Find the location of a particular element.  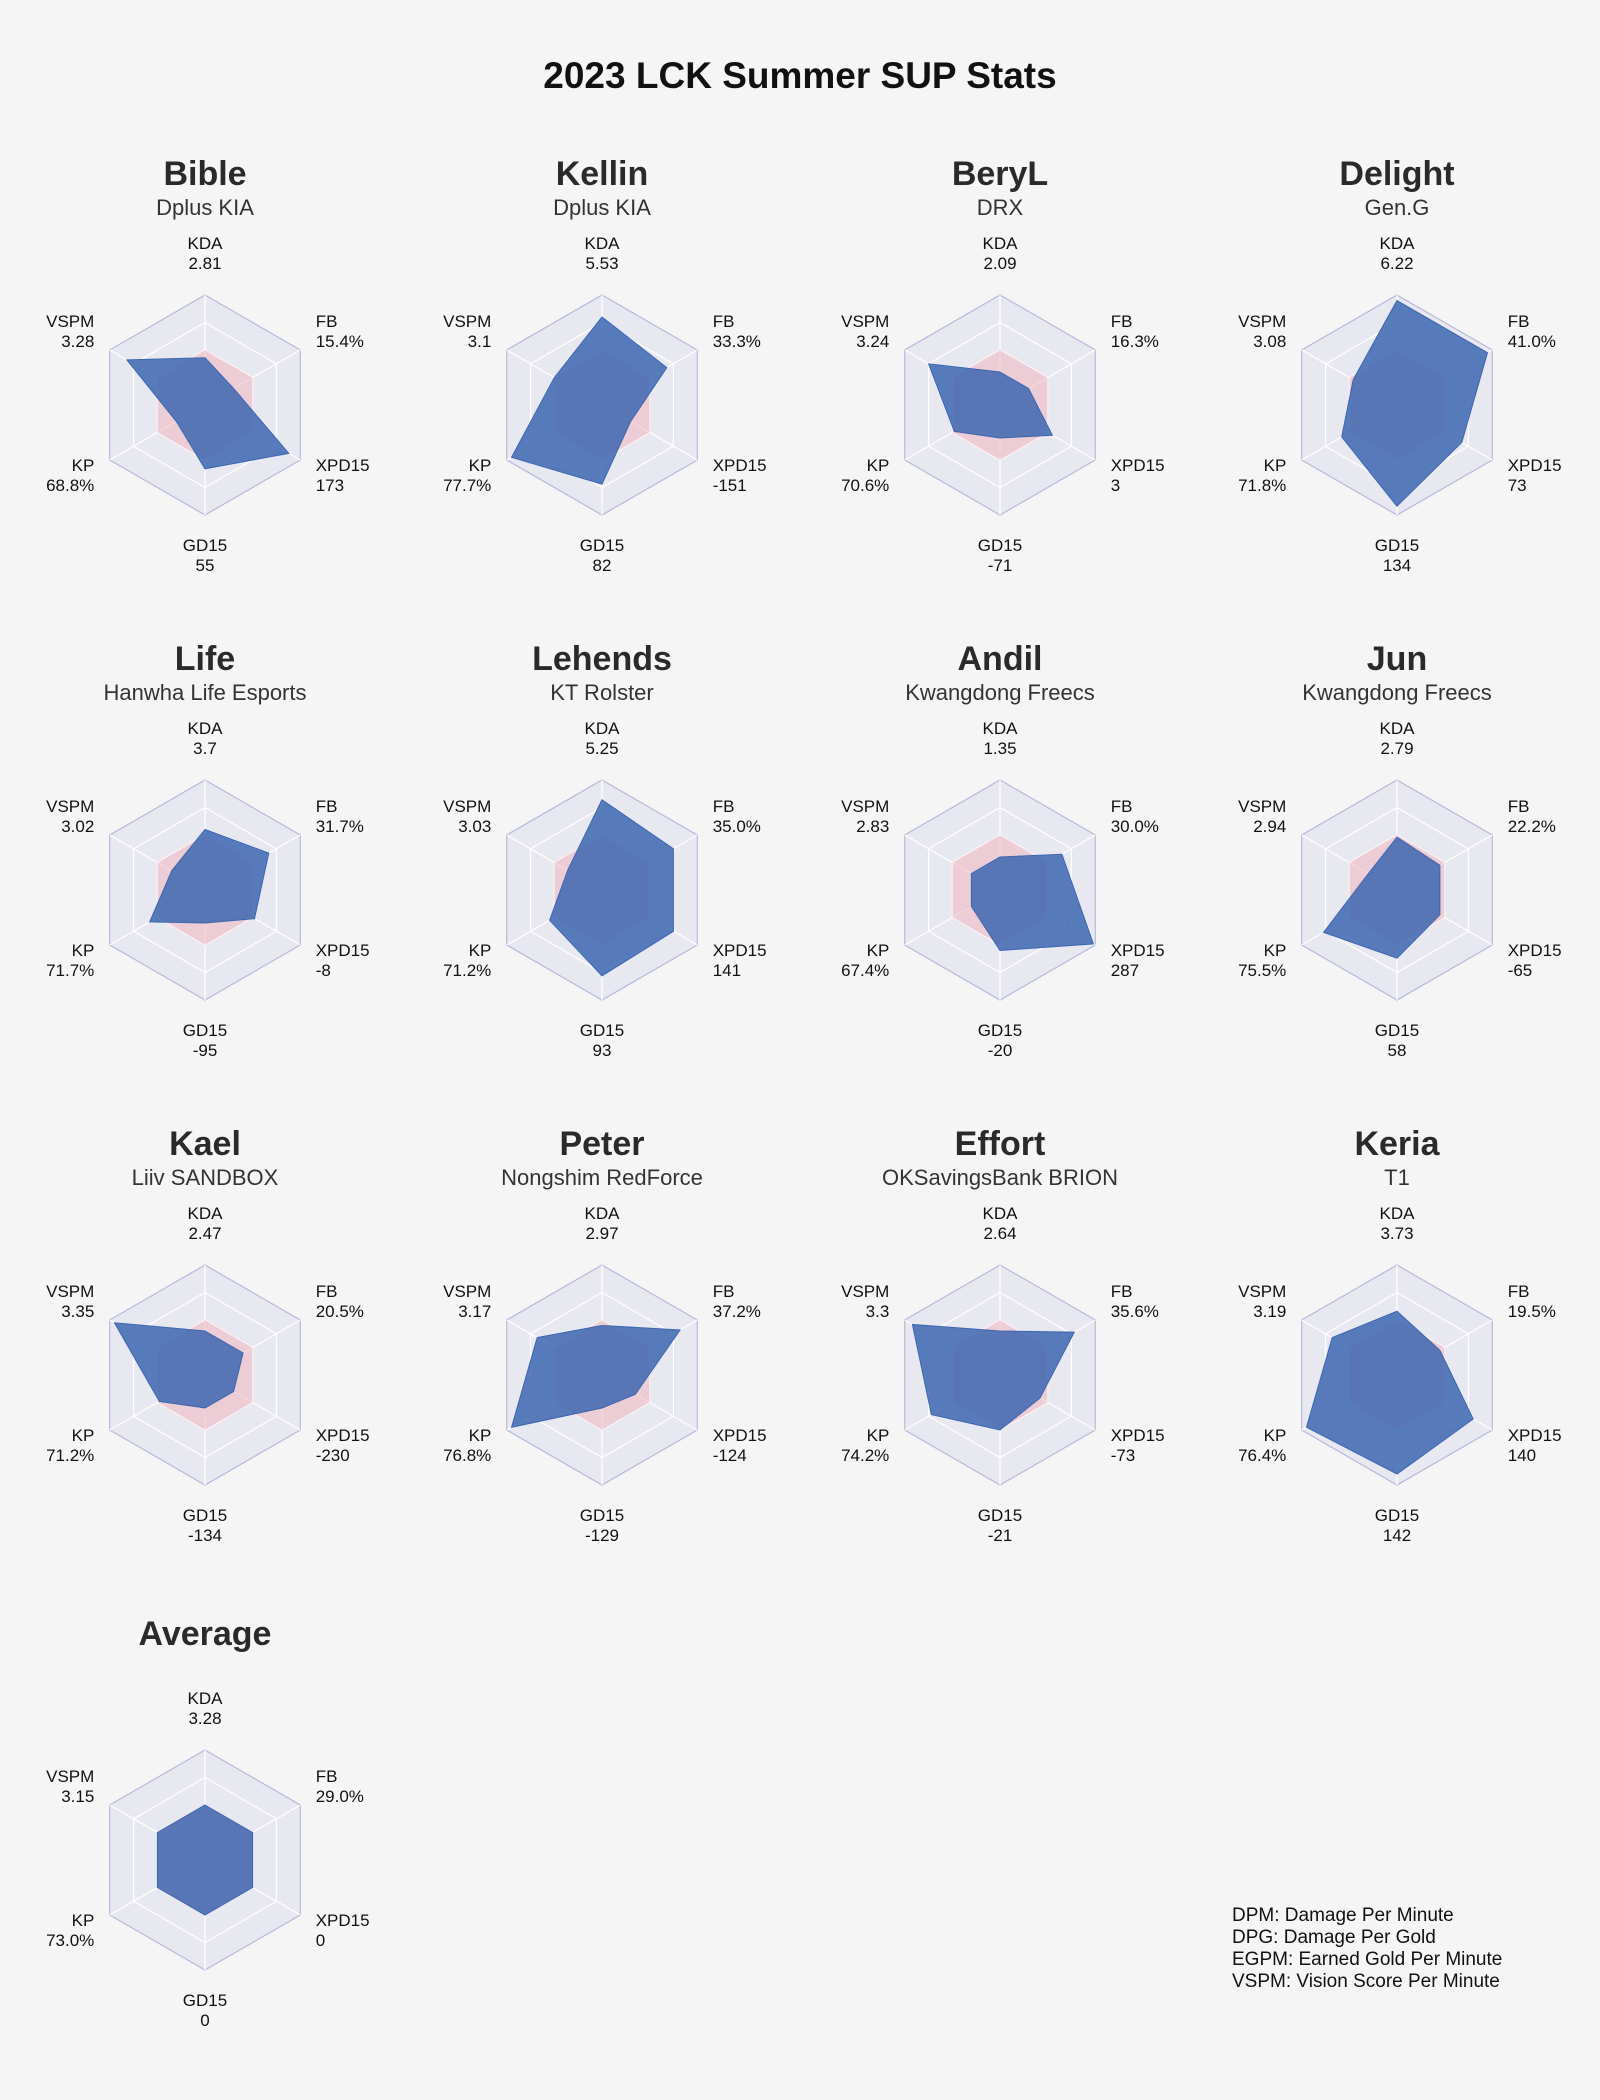

axis-label: GD15 58 is located at coordinates (1397, 1040).